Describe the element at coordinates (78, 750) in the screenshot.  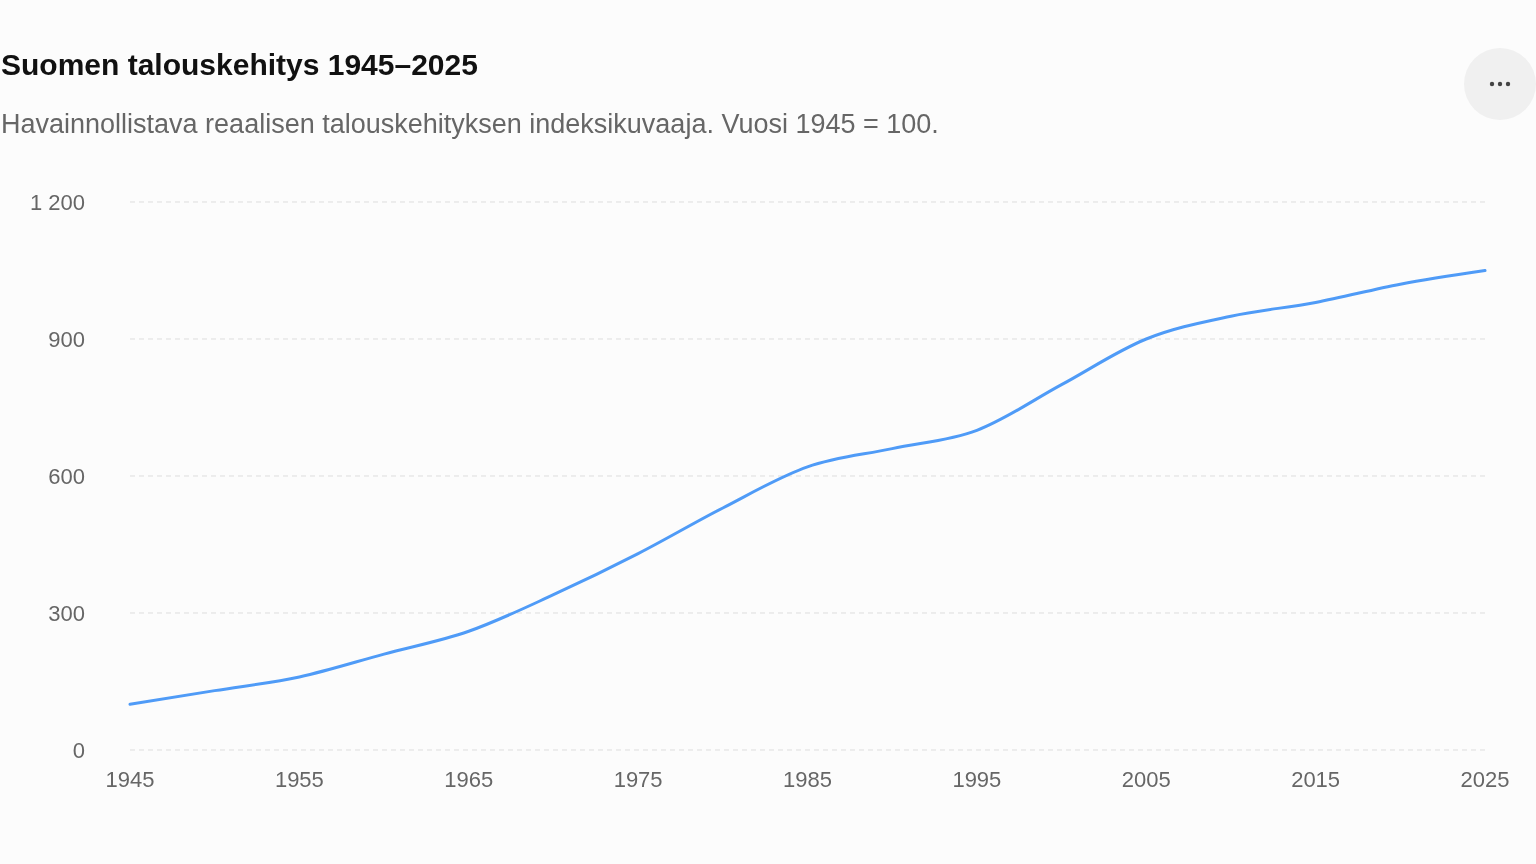
I see `y-tick-label: 0` at that location.